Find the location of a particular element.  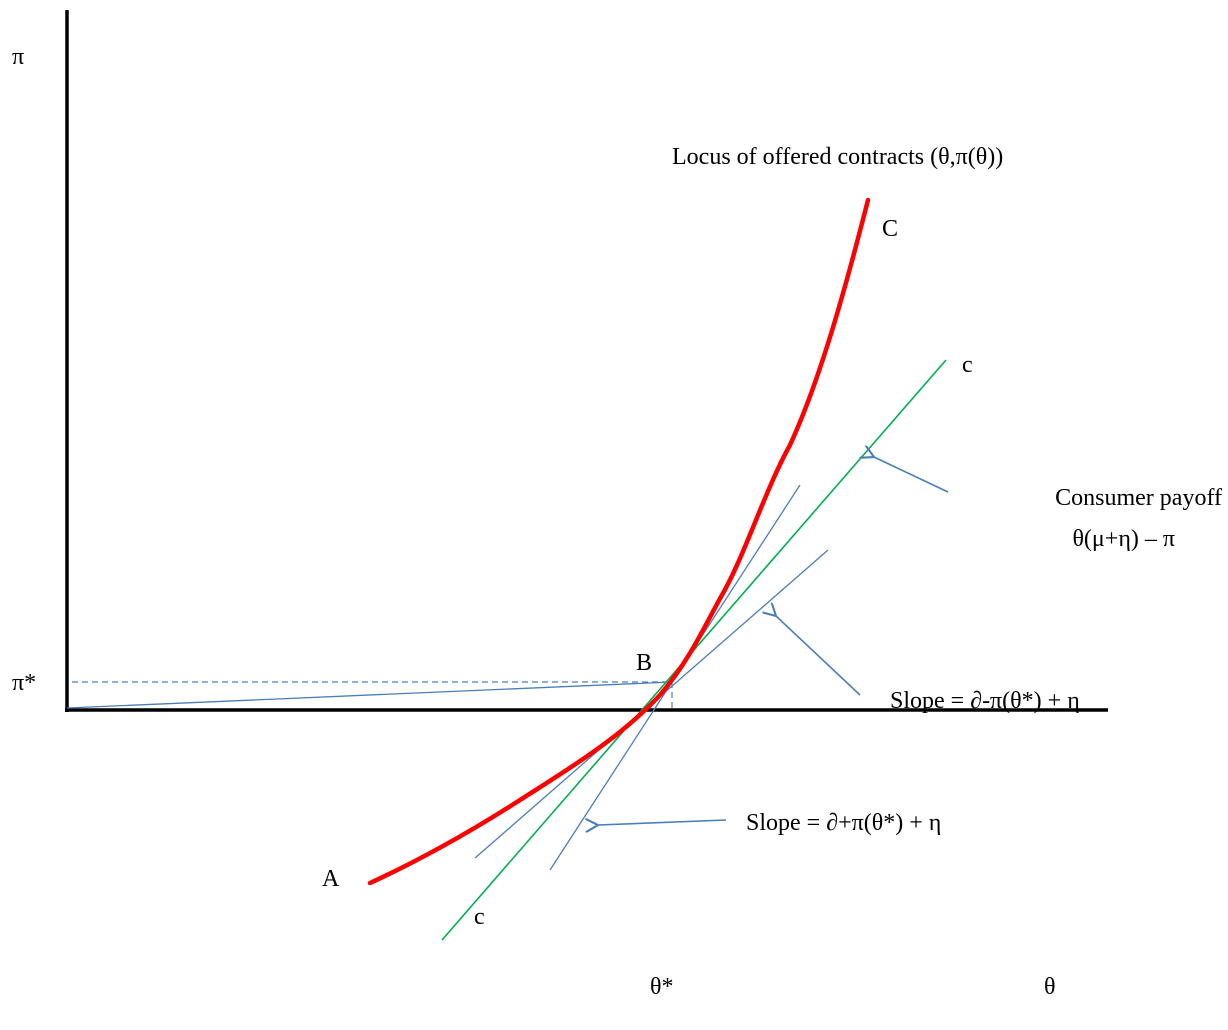

slope-plus-arrow is located at coordinates (662, 822).